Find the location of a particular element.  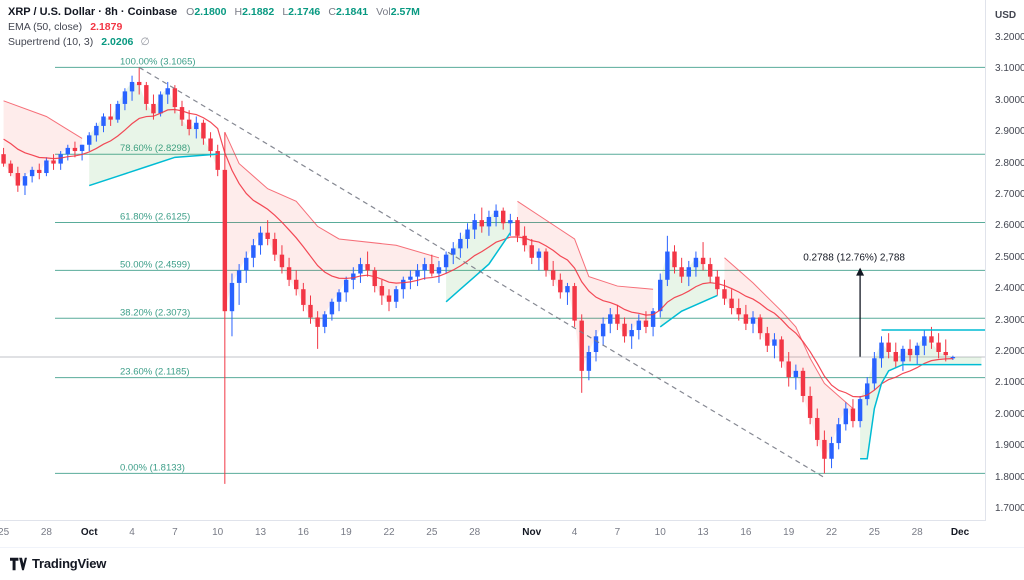

time-axis-label: 25 is located at coordinates (432, 532).